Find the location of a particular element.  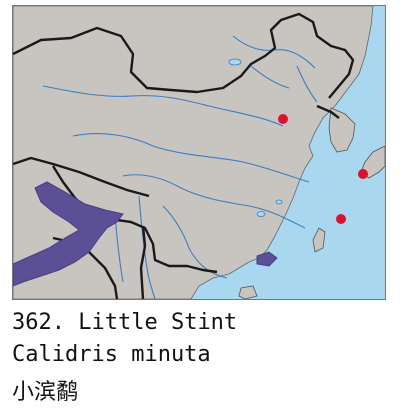

species-number-and-name: 362. Little Stint is located at coordinates (124, 322).